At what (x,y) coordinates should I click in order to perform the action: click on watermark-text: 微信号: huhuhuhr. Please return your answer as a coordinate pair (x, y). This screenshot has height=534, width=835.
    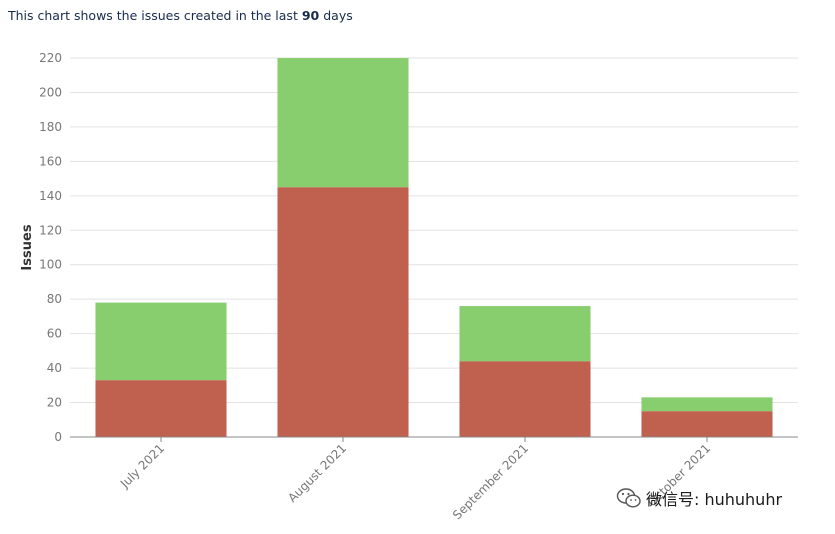
    Looking at the image, I should click on (714, 499).